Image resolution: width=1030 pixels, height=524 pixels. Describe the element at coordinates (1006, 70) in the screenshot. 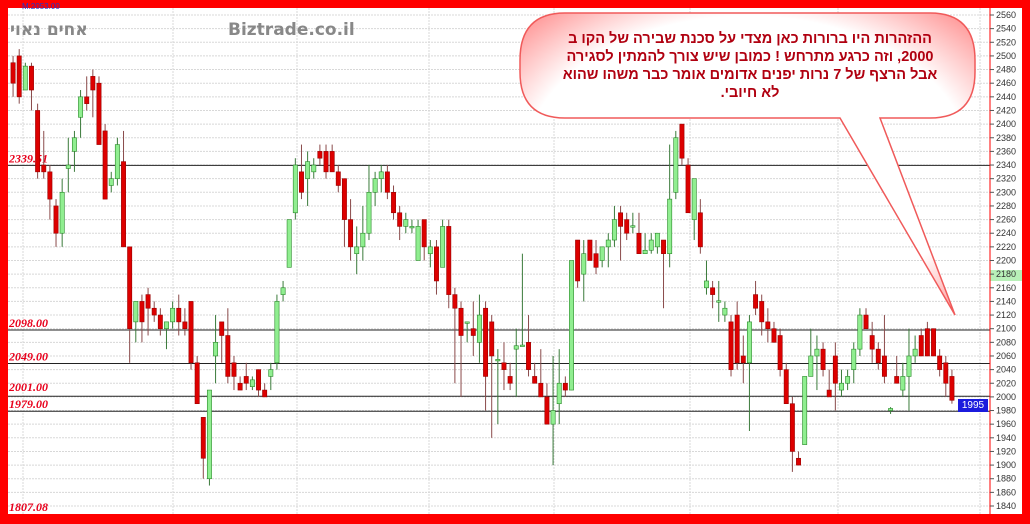

I see `y-tick-label: 2480` at that location.